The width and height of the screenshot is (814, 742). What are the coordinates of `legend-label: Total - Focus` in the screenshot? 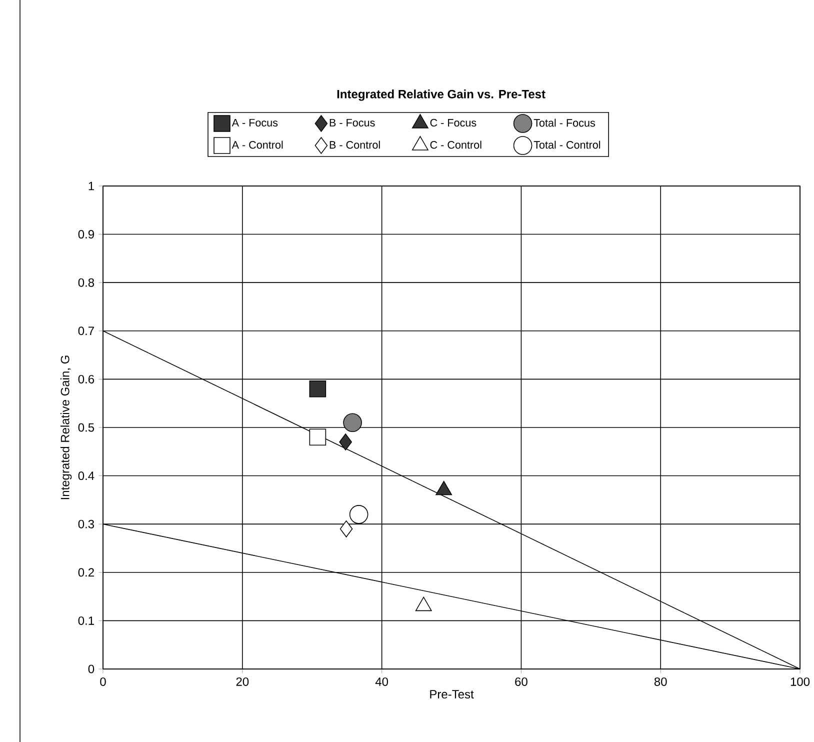 It's located at (564, 122).